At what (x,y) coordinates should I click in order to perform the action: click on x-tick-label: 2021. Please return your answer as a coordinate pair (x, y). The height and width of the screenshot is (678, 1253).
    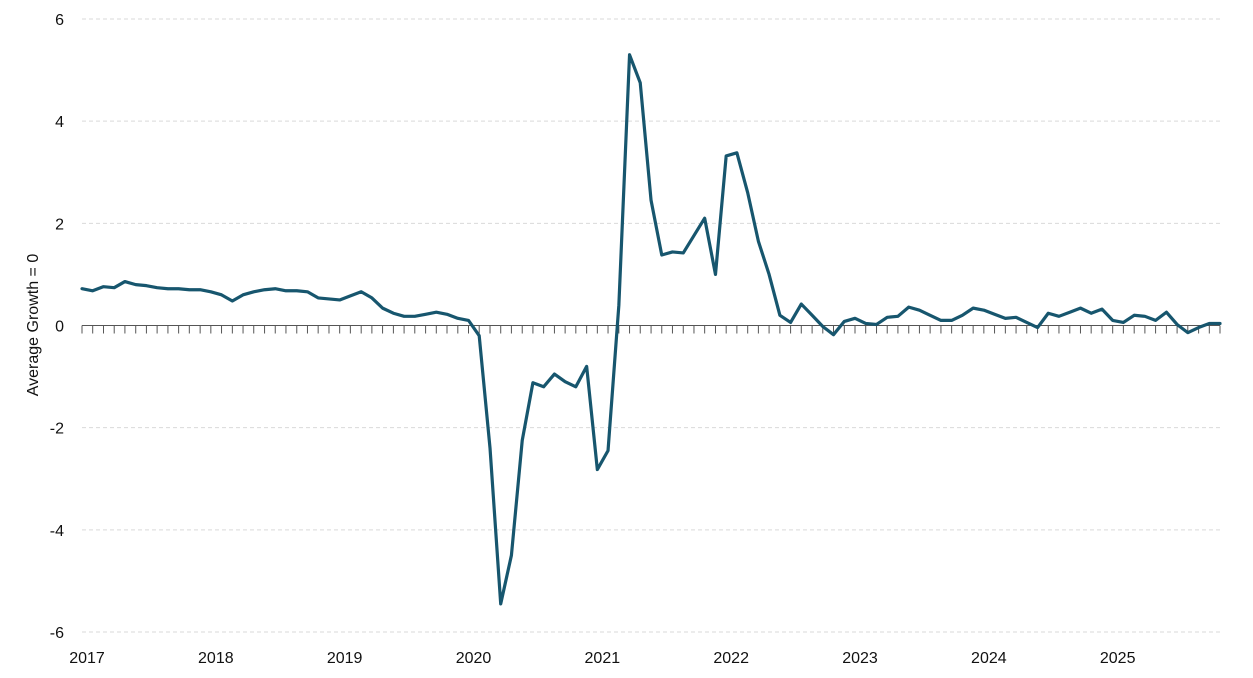
    Looking at the image, I should click on (603, 658).